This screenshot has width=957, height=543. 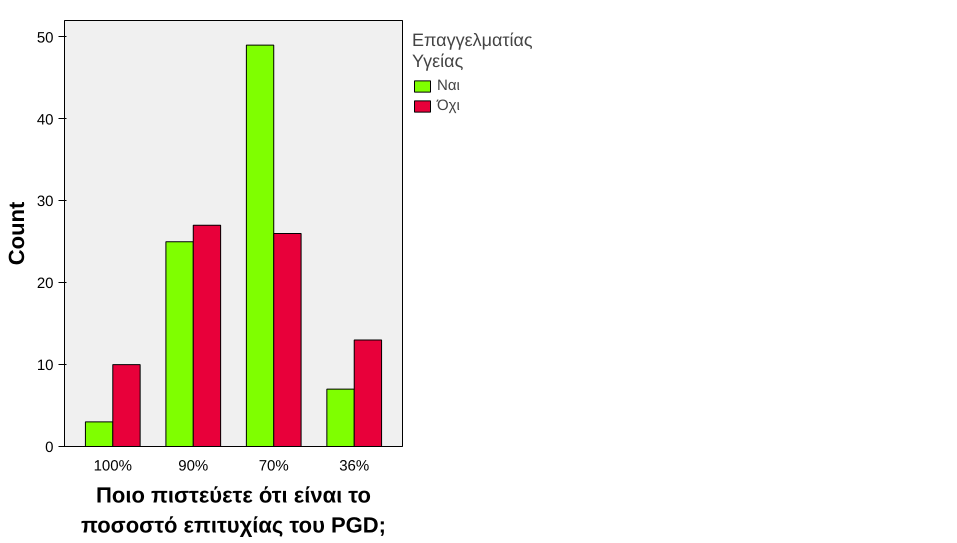 I want to click on legend-label: Ναι, so click(x=448, y=85).